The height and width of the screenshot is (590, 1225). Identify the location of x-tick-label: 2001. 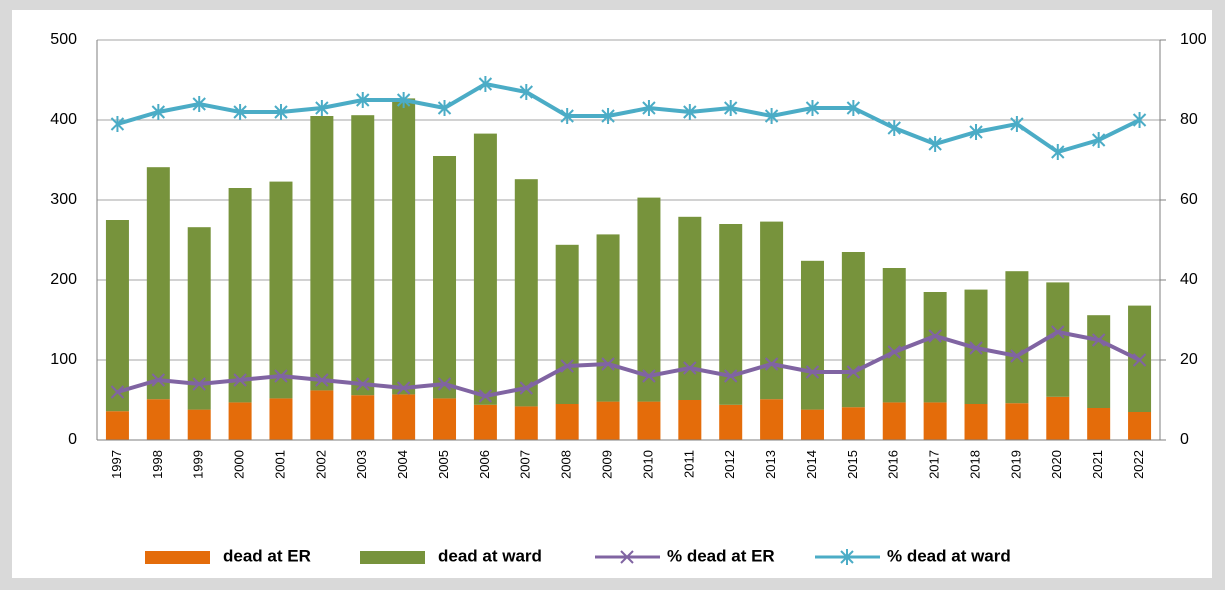
(279, 464).